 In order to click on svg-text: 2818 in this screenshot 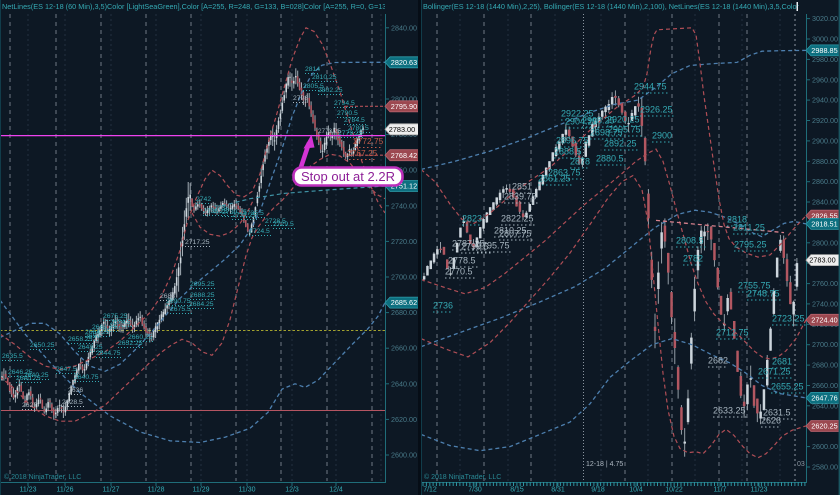, I will do `click(737, 220)`.